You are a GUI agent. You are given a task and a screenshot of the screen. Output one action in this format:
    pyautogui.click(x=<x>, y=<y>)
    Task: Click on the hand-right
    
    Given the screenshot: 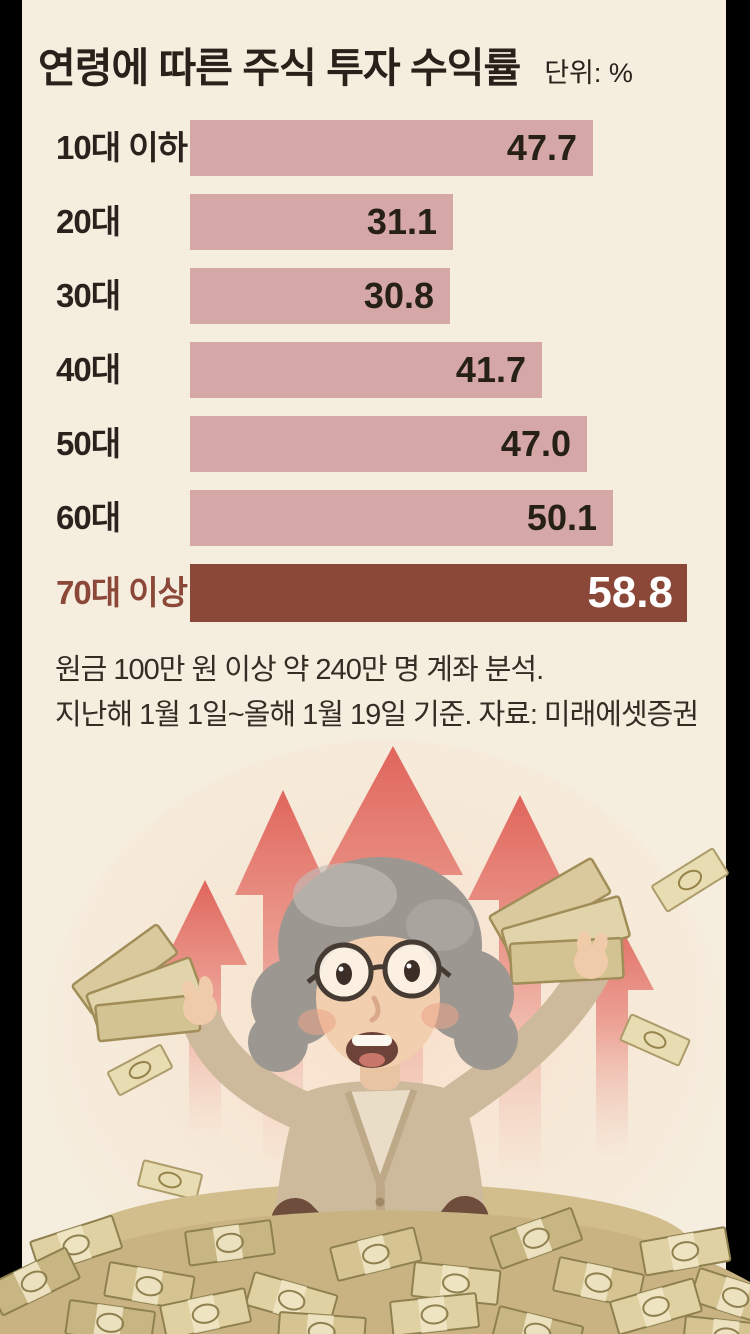 What is the action you would take?
    pyautogui.click(x=591, y=955)
    